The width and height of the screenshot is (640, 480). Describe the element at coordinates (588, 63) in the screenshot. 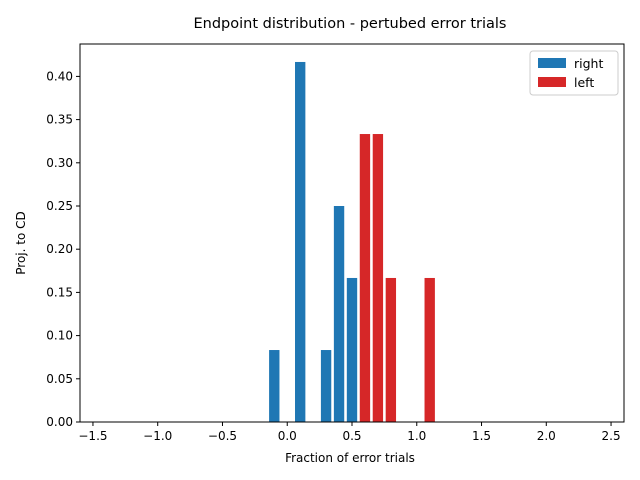

I see `legend-label-right: right` at that location.